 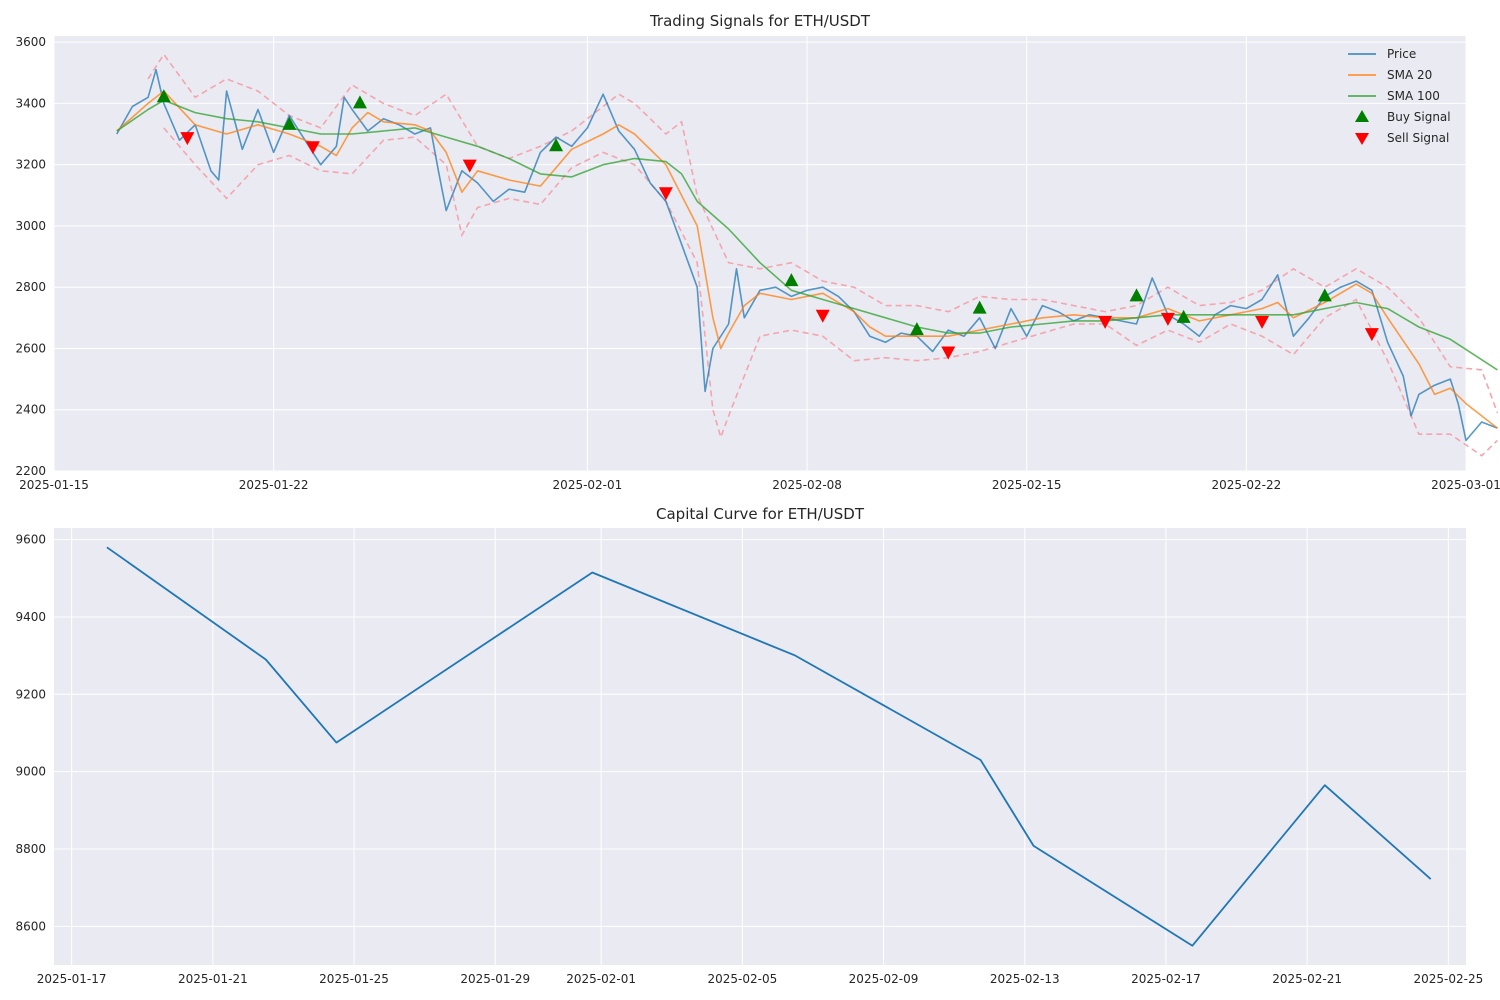 What do you see at coordinates (807, 485) in the screenshot?
I see `x-tick-label: 2025-02-08` at bounding box center [807, 485].